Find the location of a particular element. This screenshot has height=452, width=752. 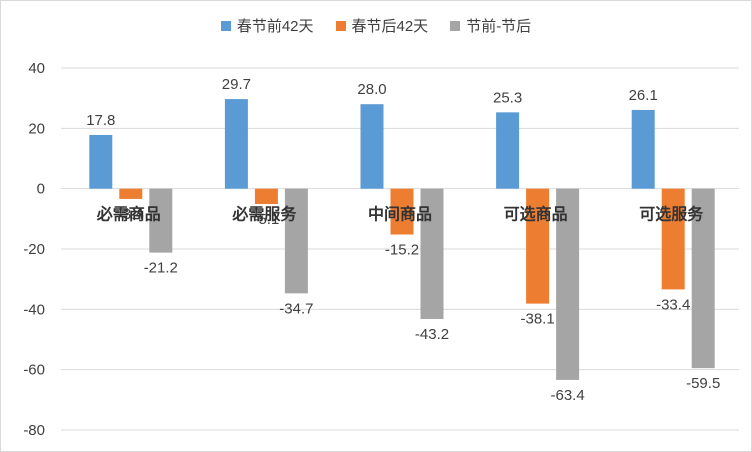

data-label: 25.3 is located at coordinates (507, 97).